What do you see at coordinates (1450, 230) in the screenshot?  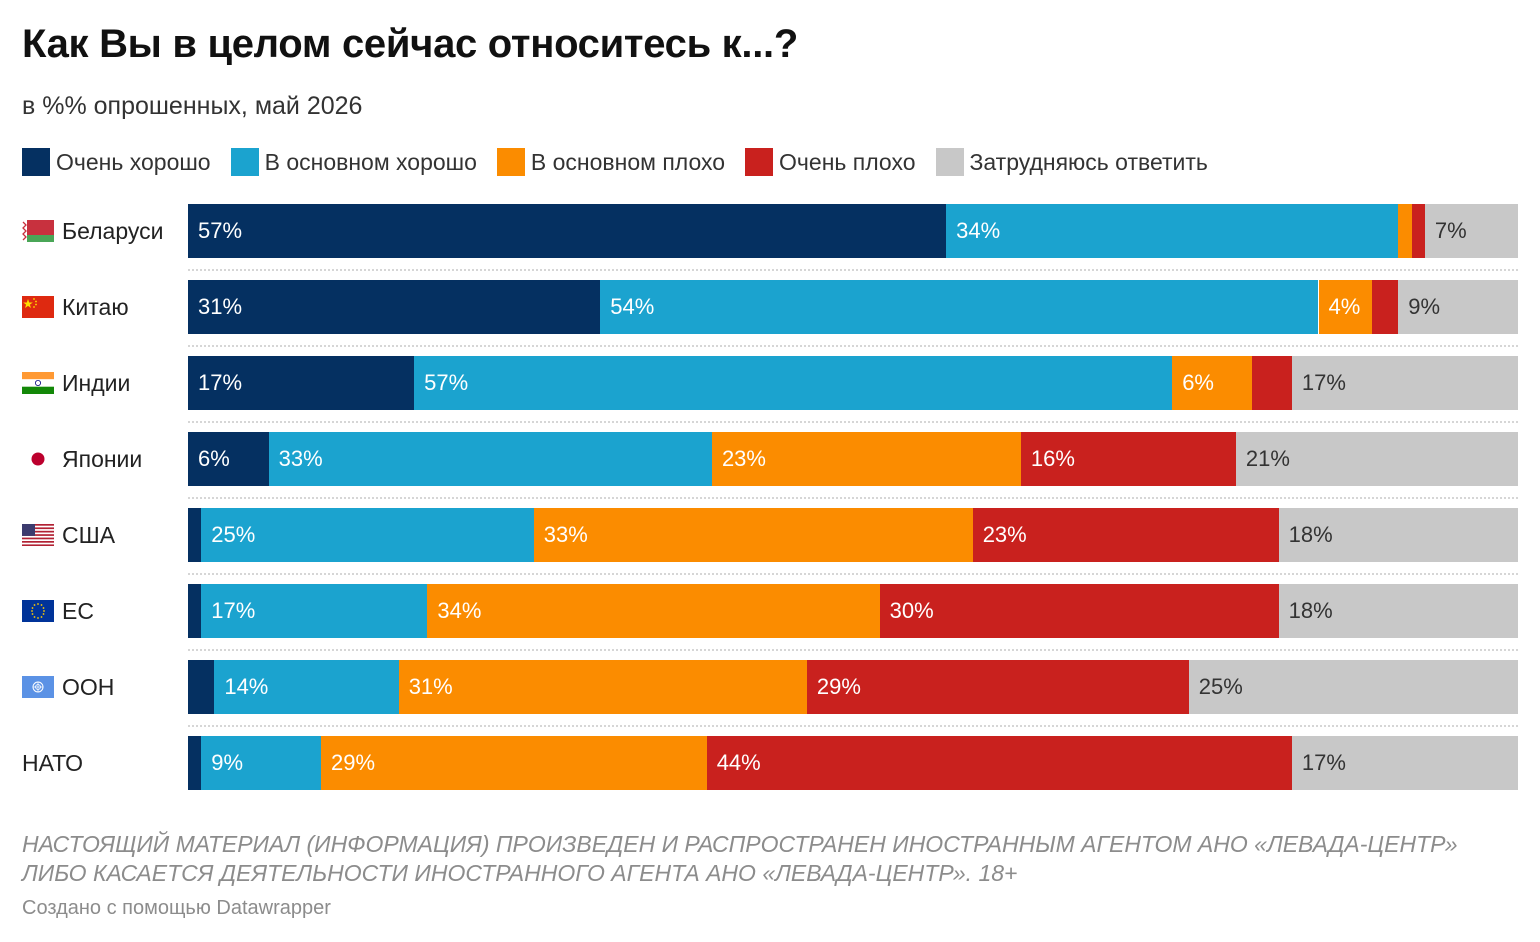 I see `data-label: 7%` at bounding box center [1450, 230].